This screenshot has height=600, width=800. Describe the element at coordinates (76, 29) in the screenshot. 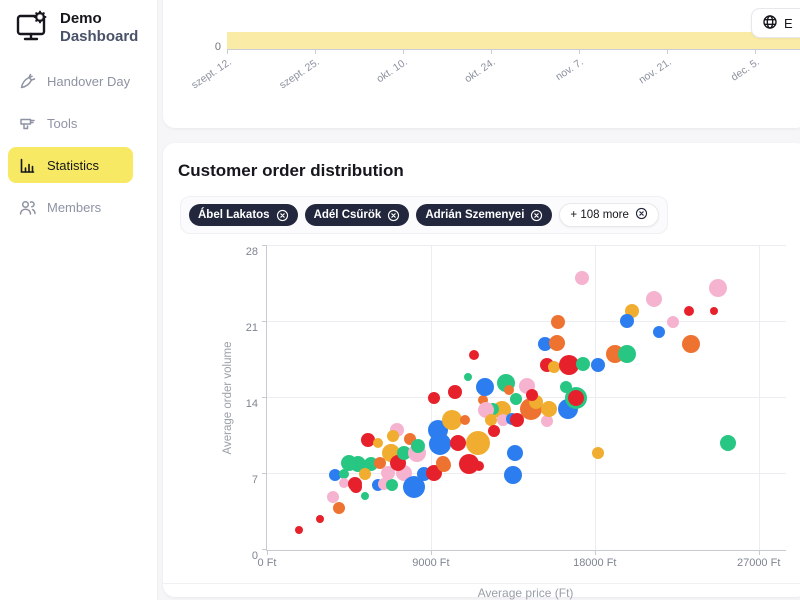

I see `app-logo: Demo Dashboard` at that location.